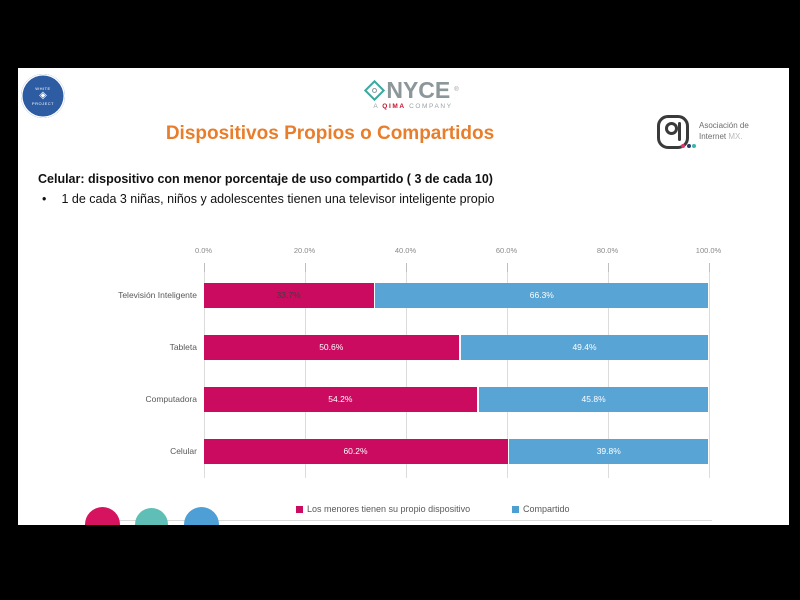 The width and height of the screenshot is (800, 600). Describe the element at coordinates (713, 136) in the screenshot. I see `asociacion-line2: Internet` at that location.